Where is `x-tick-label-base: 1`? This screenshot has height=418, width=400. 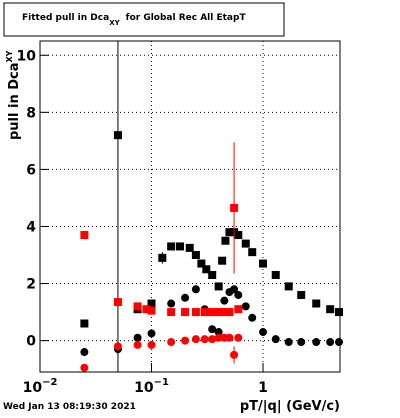
x-tick-label-base: 1 is located at coordinates (263, 388).